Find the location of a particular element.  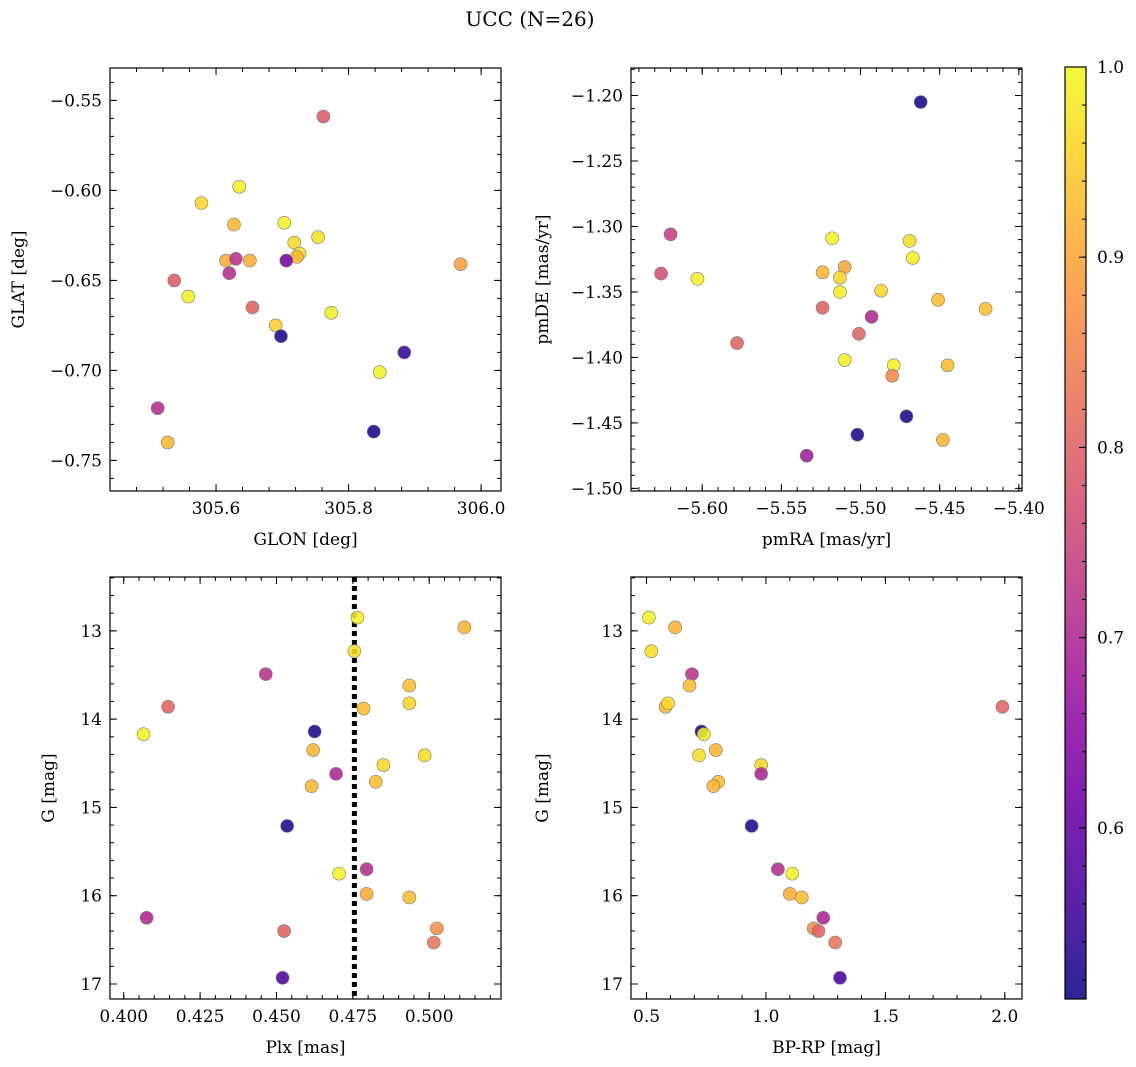

plx-g-points is located at coordinates (304, 788).